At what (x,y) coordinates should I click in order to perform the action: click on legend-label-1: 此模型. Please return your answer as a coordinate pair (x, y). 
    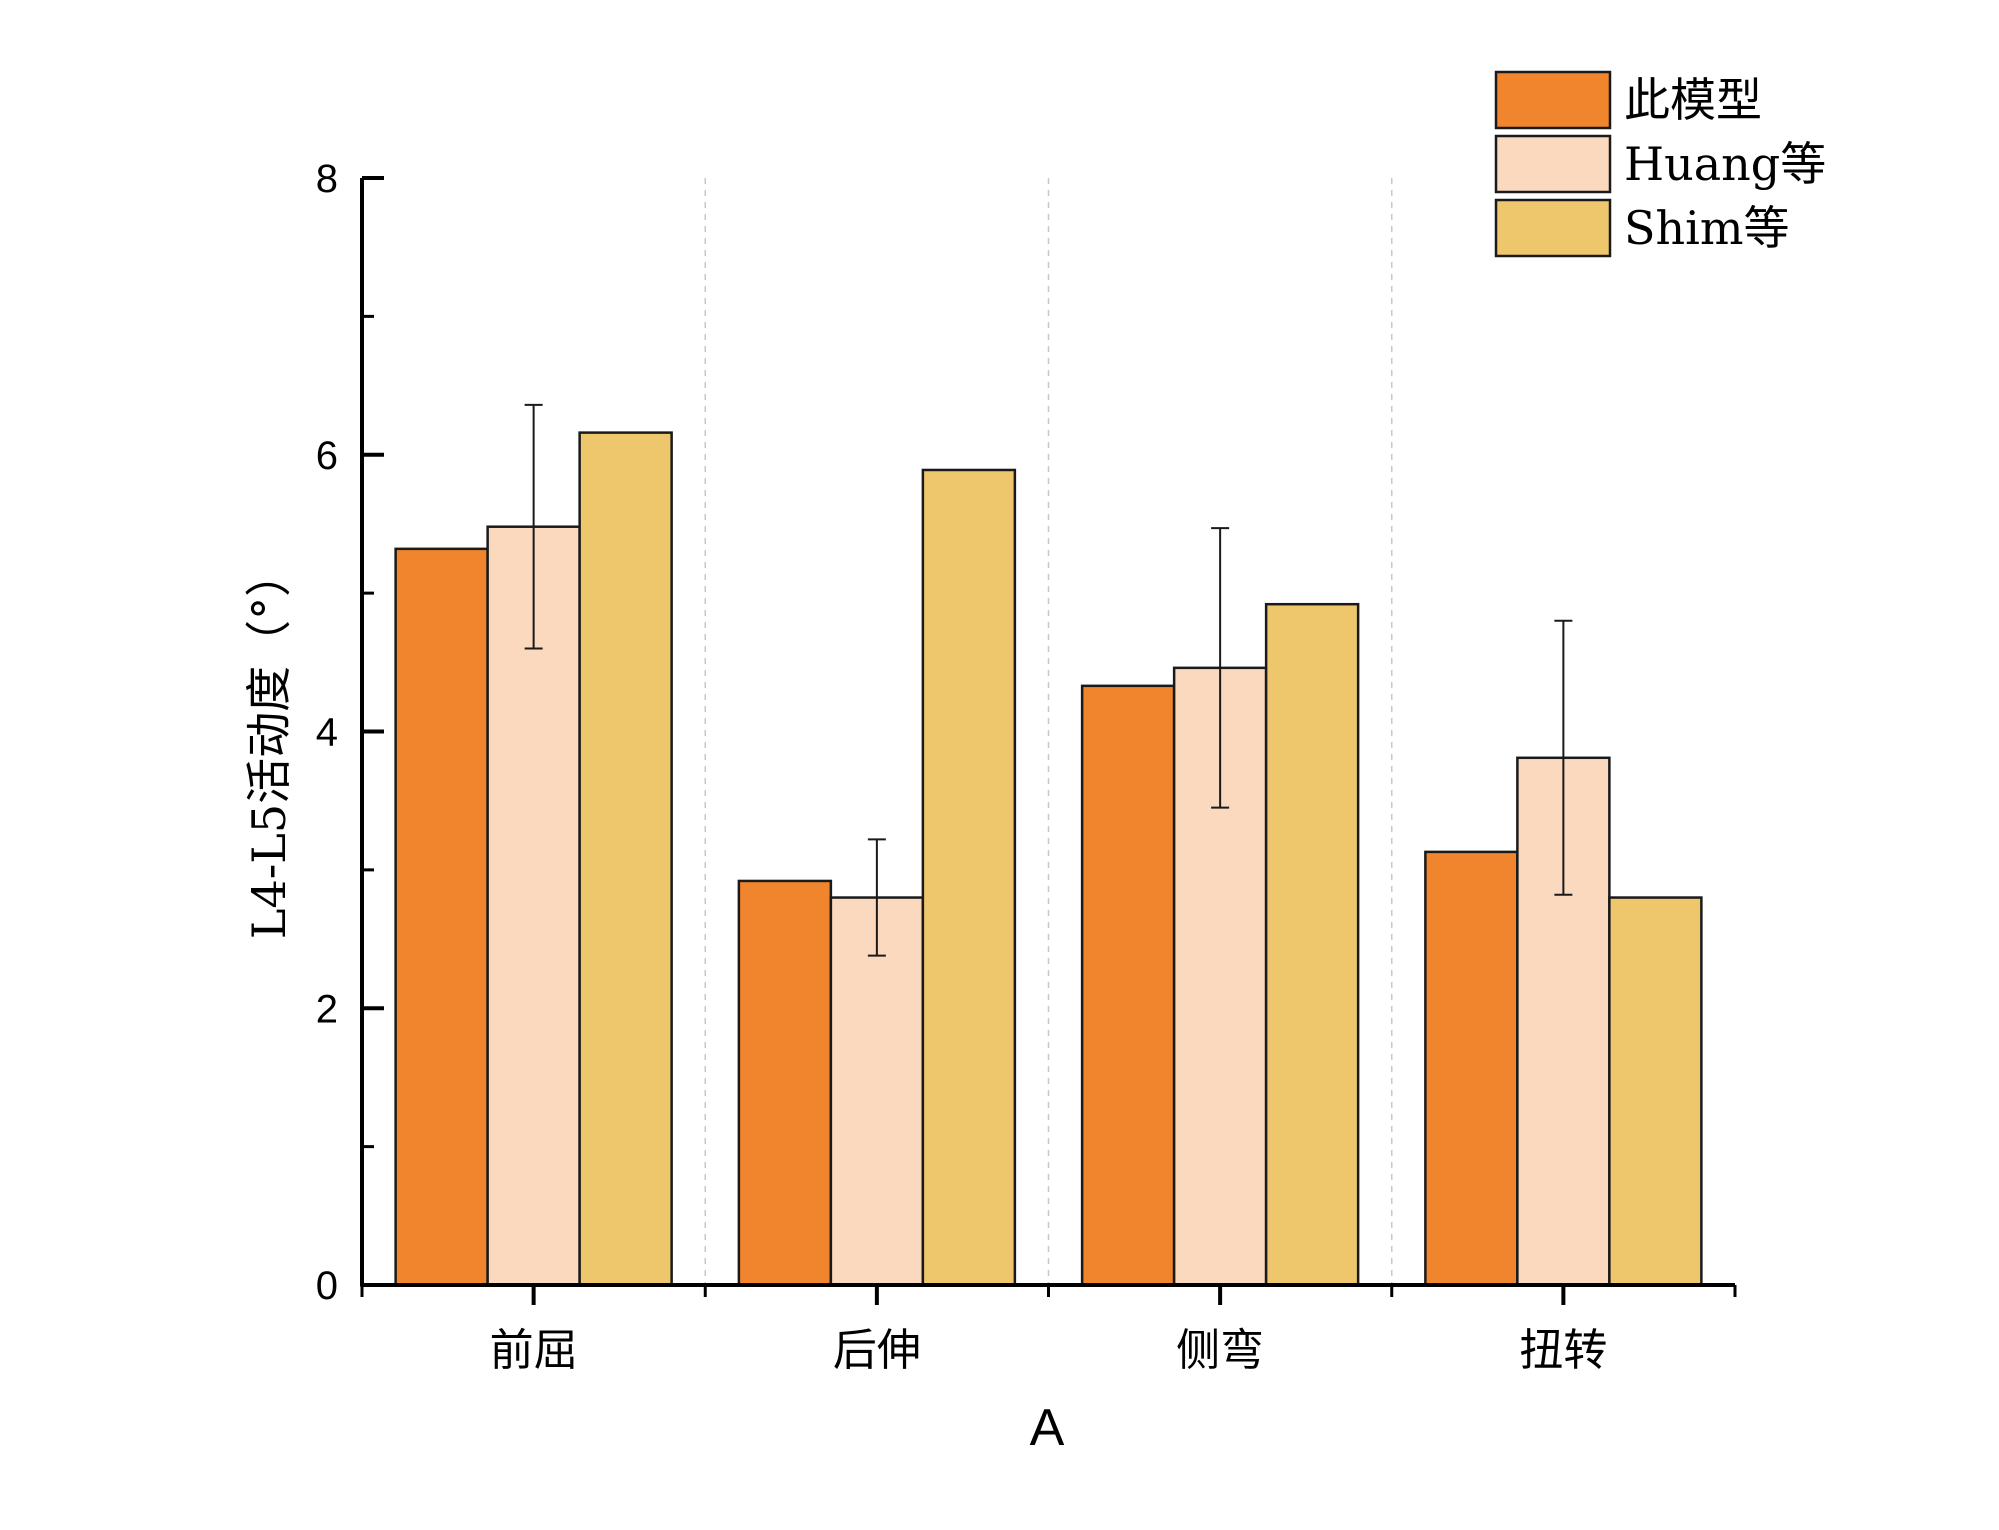
    Looking at the image, I should click on (1693, 100).